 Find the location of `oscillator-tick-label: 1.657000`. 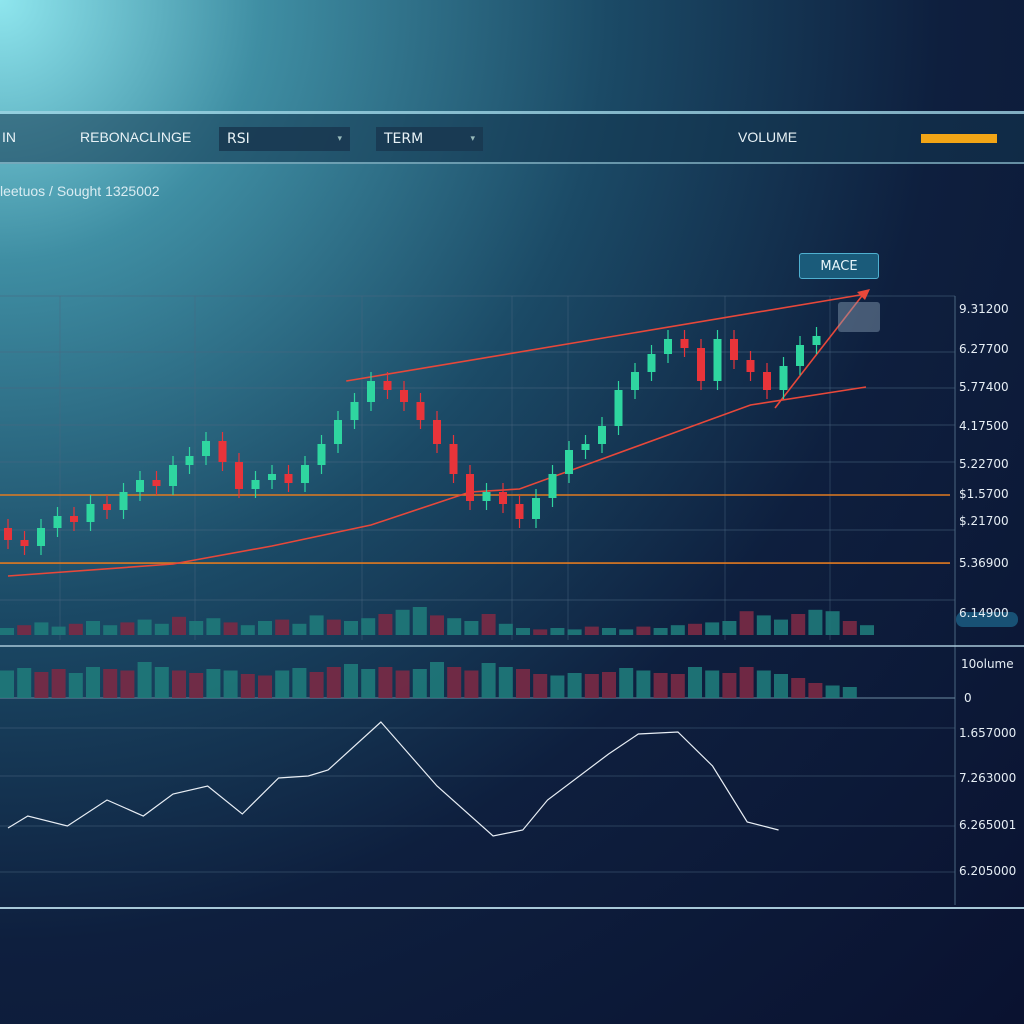

oscillator-tick-label: 1.657000 is located at coordinates (987, 733).